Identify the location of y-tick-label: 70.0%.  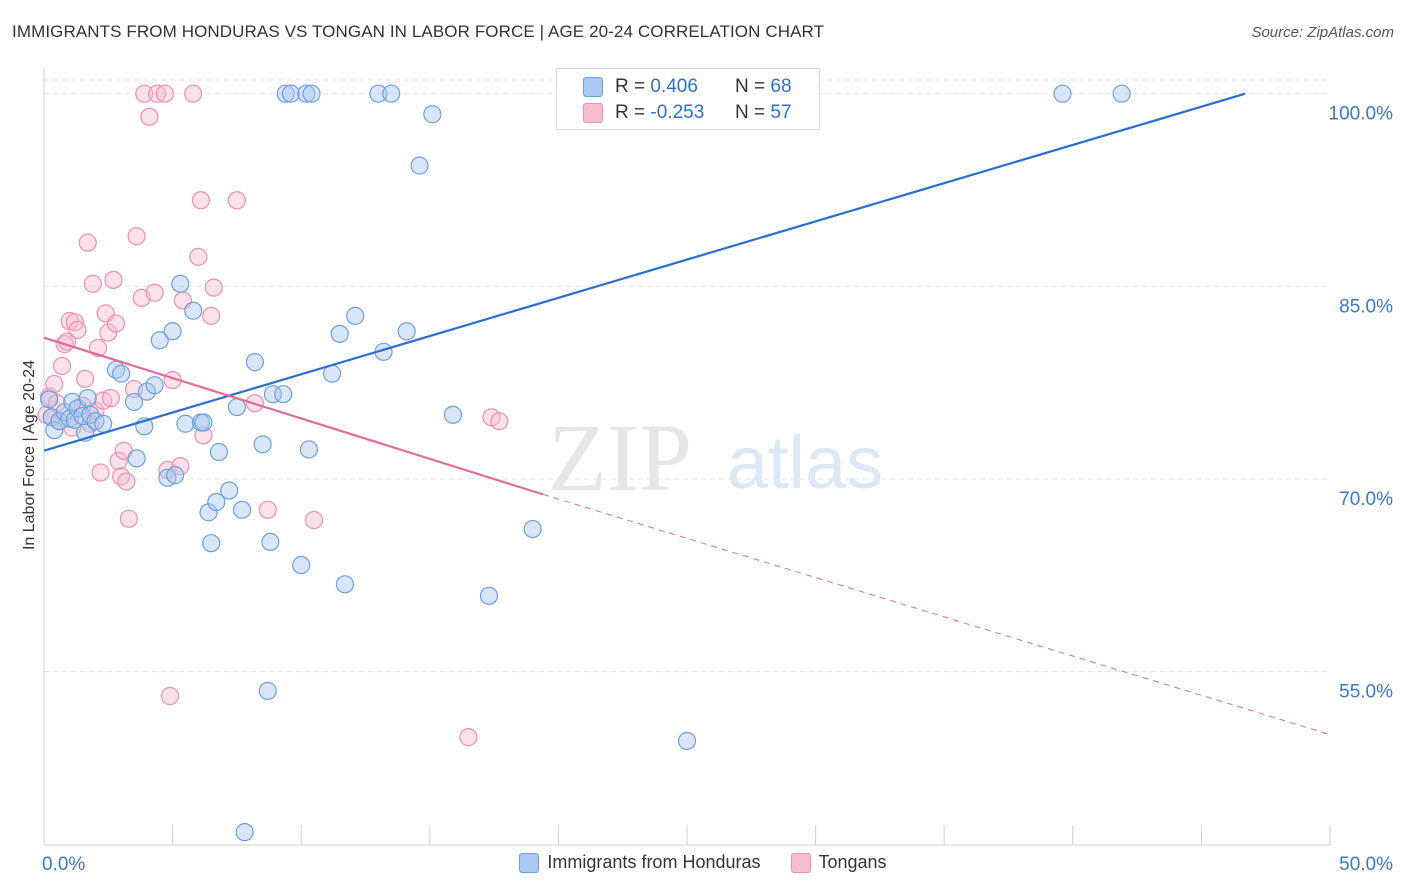
(1366, 499).